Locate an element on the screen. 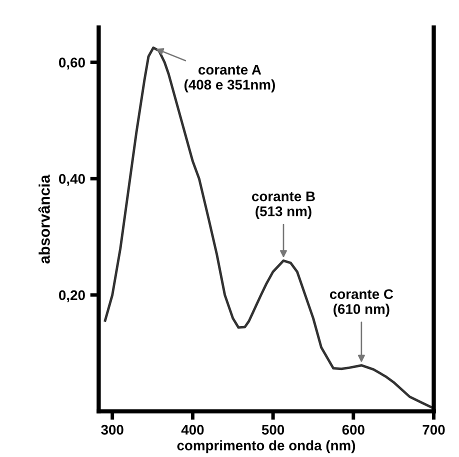 The height and width of the screenshot is (457, 459). x-tick-label: 500 is located at coordinates (273, 429).